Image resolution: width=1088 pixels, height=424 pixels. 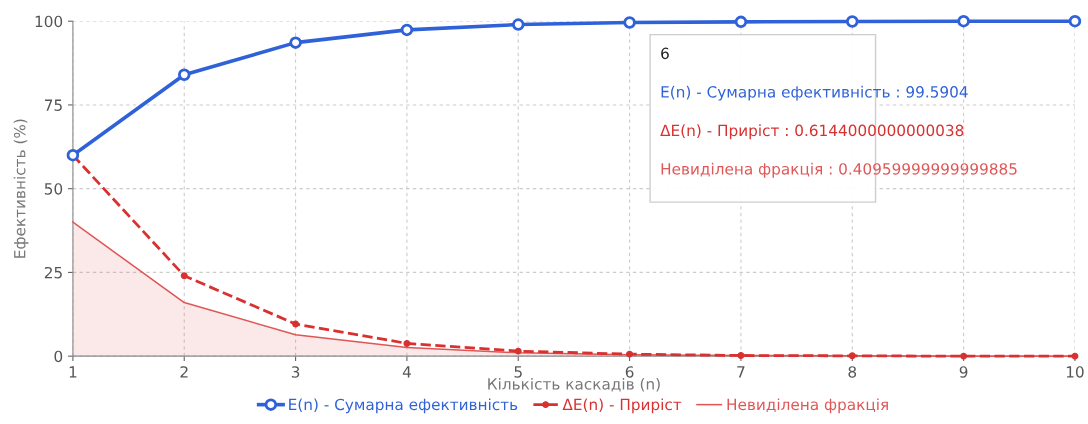 I want to click on y-tick-label: 75, so click(x=53, y=105).